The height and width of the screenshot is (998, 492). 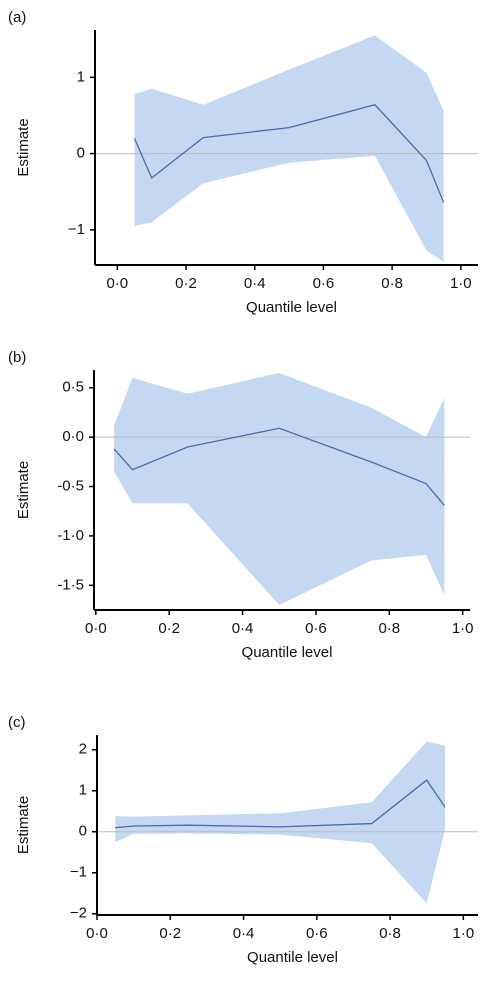 I want to click on y-tick-label: -1·5, so click(x=70, y=584).